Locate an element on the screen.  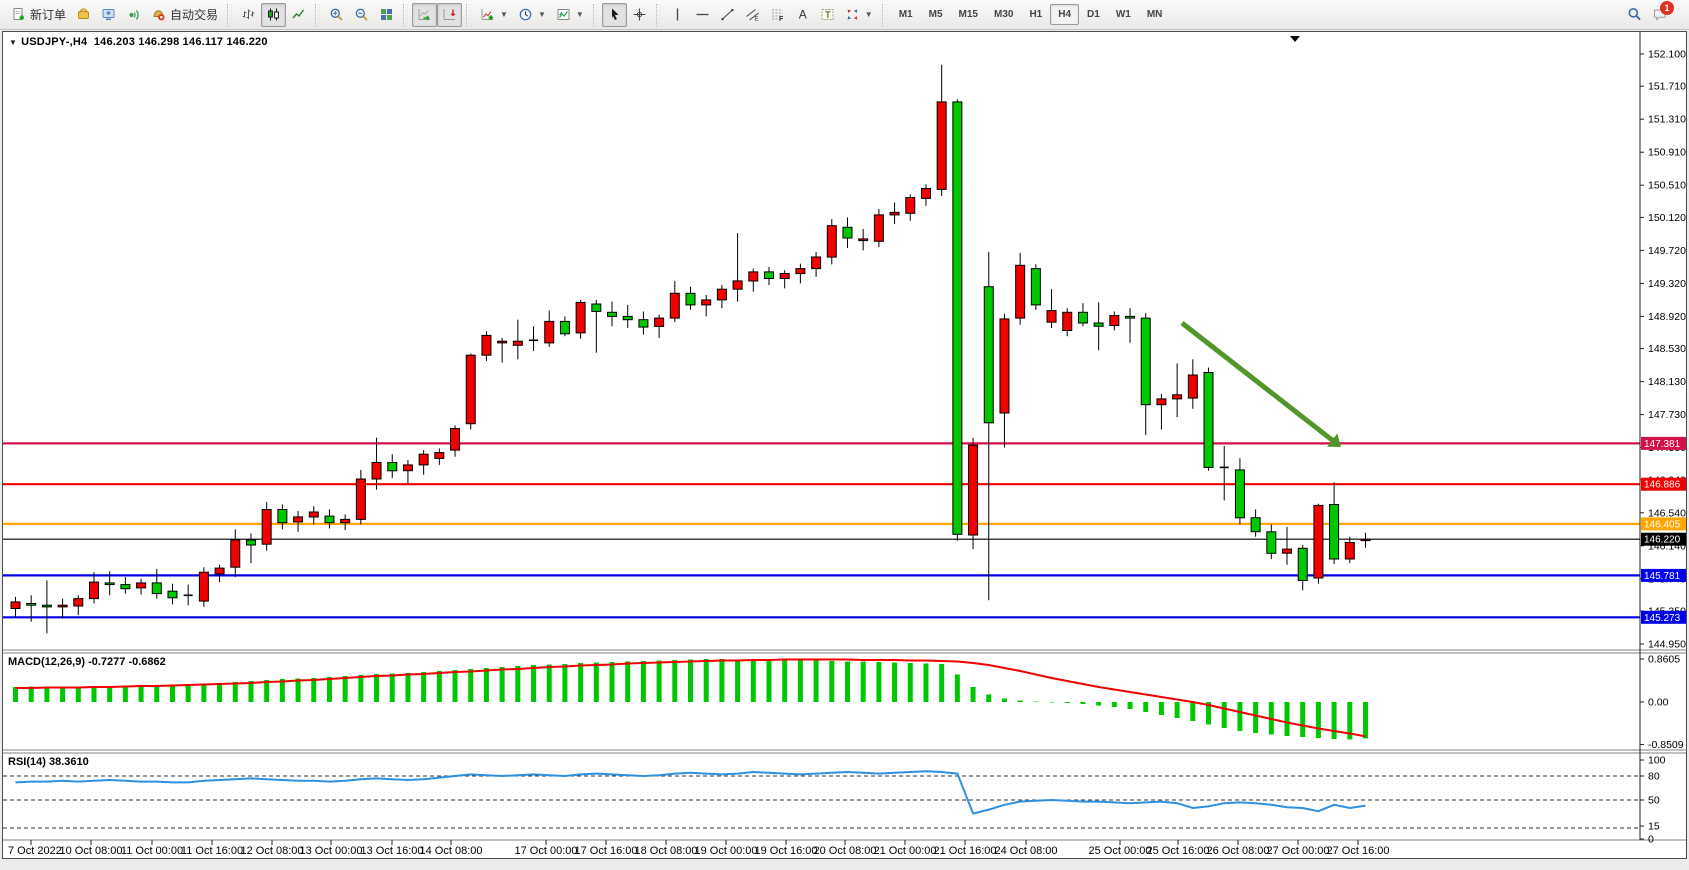
signals-button is located at coordinates (133, 15).